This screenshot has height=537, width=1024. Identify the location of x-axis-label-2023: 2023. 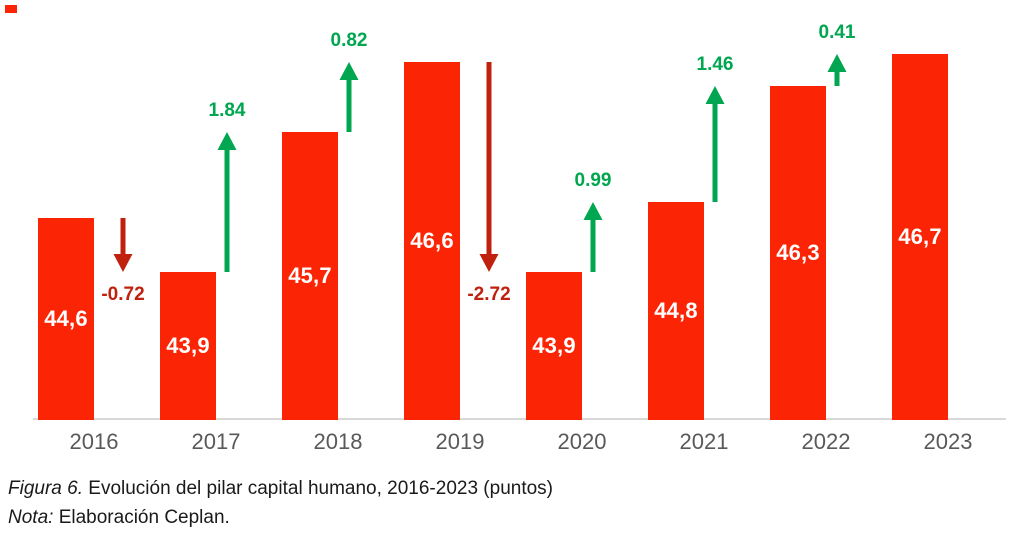
(948, 441).